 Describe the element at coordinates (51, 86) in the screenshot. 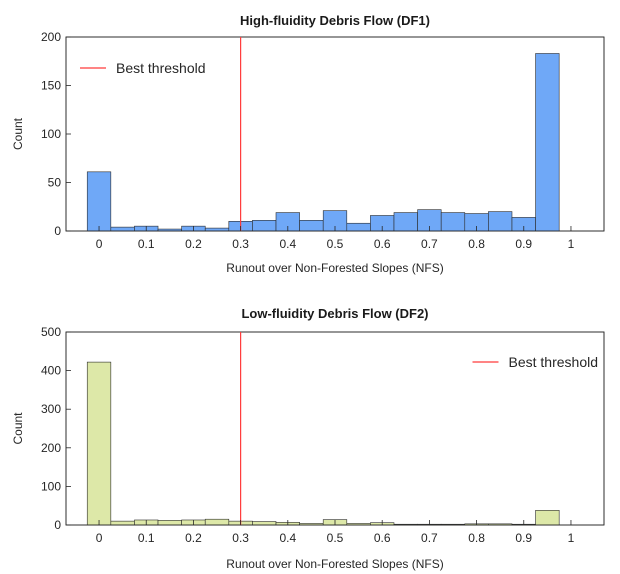

I see `y-tick-label: 150` at that location.